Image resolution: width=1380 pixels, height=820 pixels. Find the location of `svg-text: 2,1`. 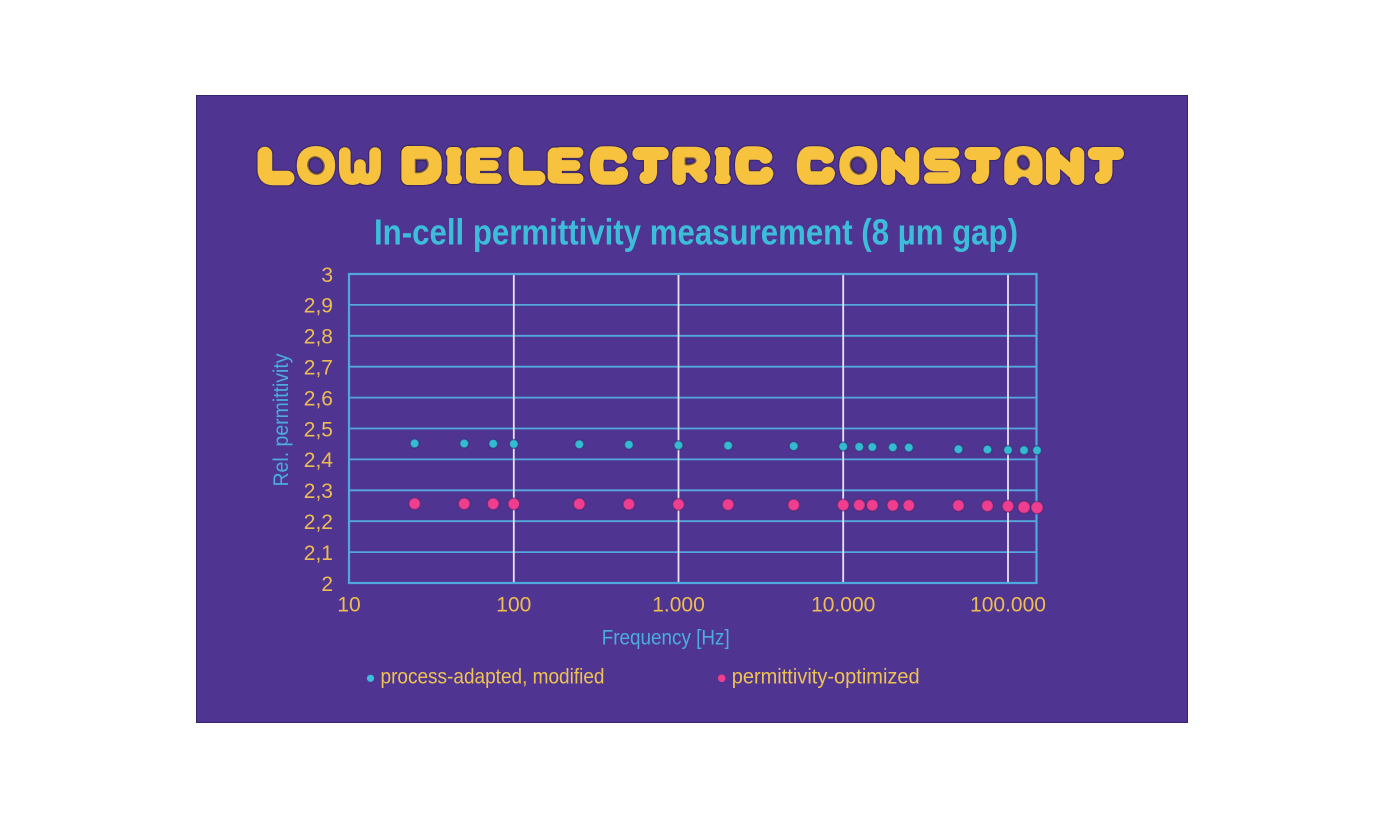

svg-text: 2,1 is located at coordinates (318, 553).